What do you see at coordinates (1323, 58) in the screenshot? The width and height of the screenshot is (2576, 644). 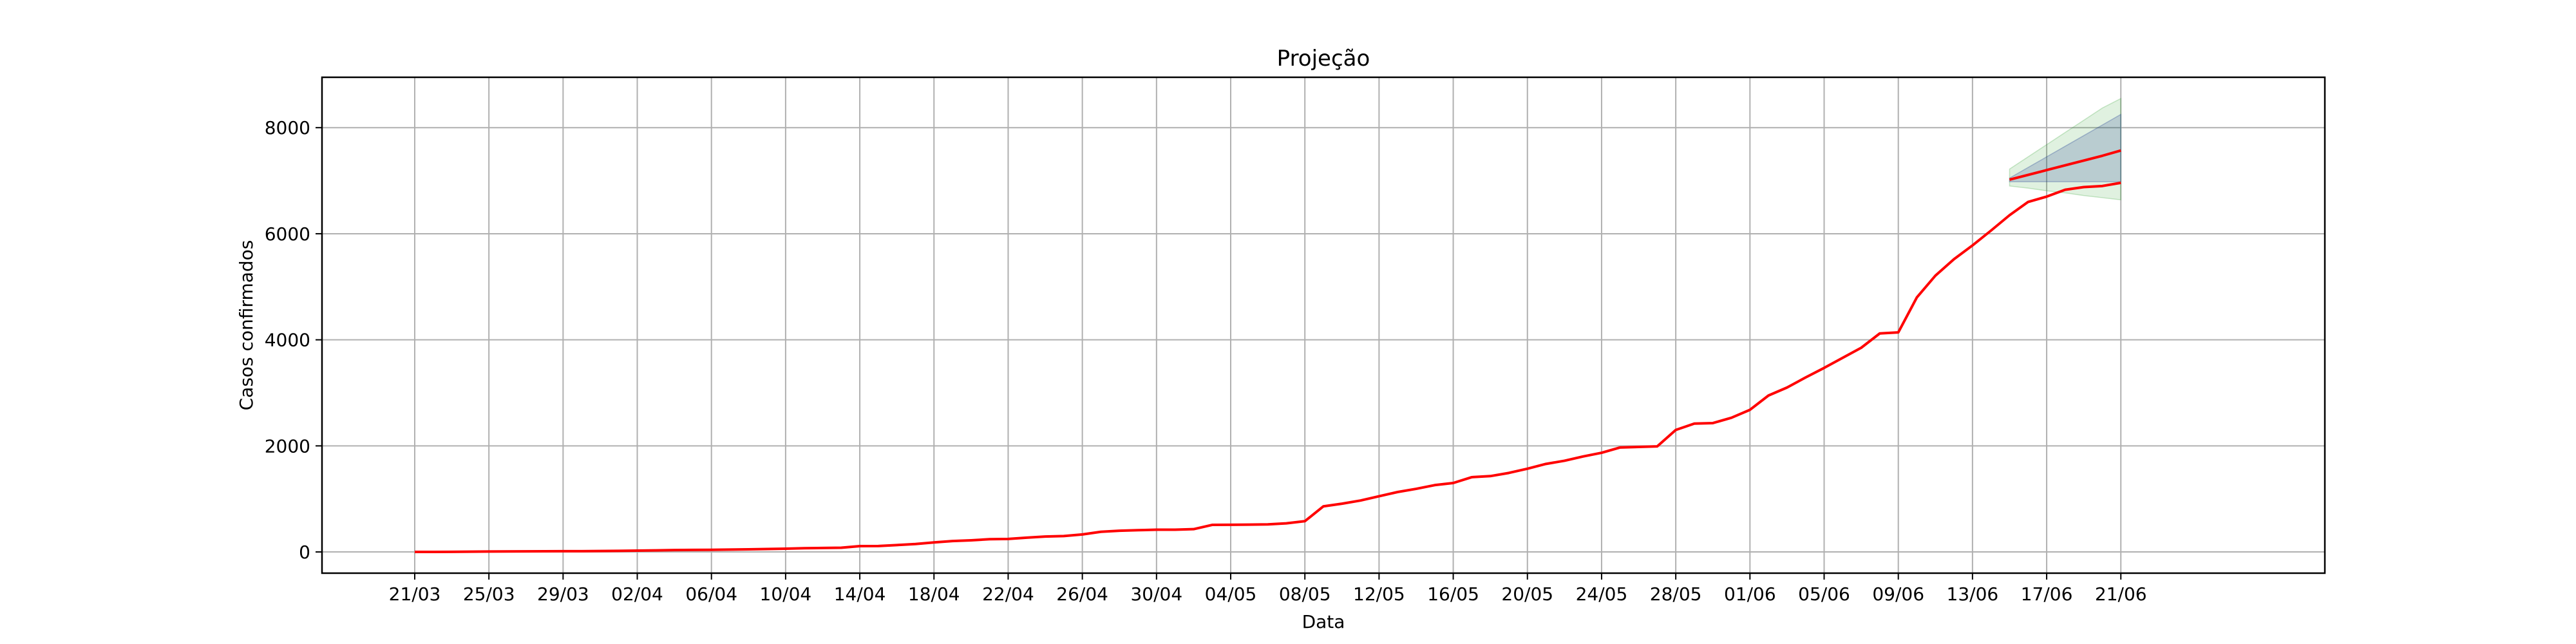 I see `chart-title: Projeção` at bounding box center [1323, 58].